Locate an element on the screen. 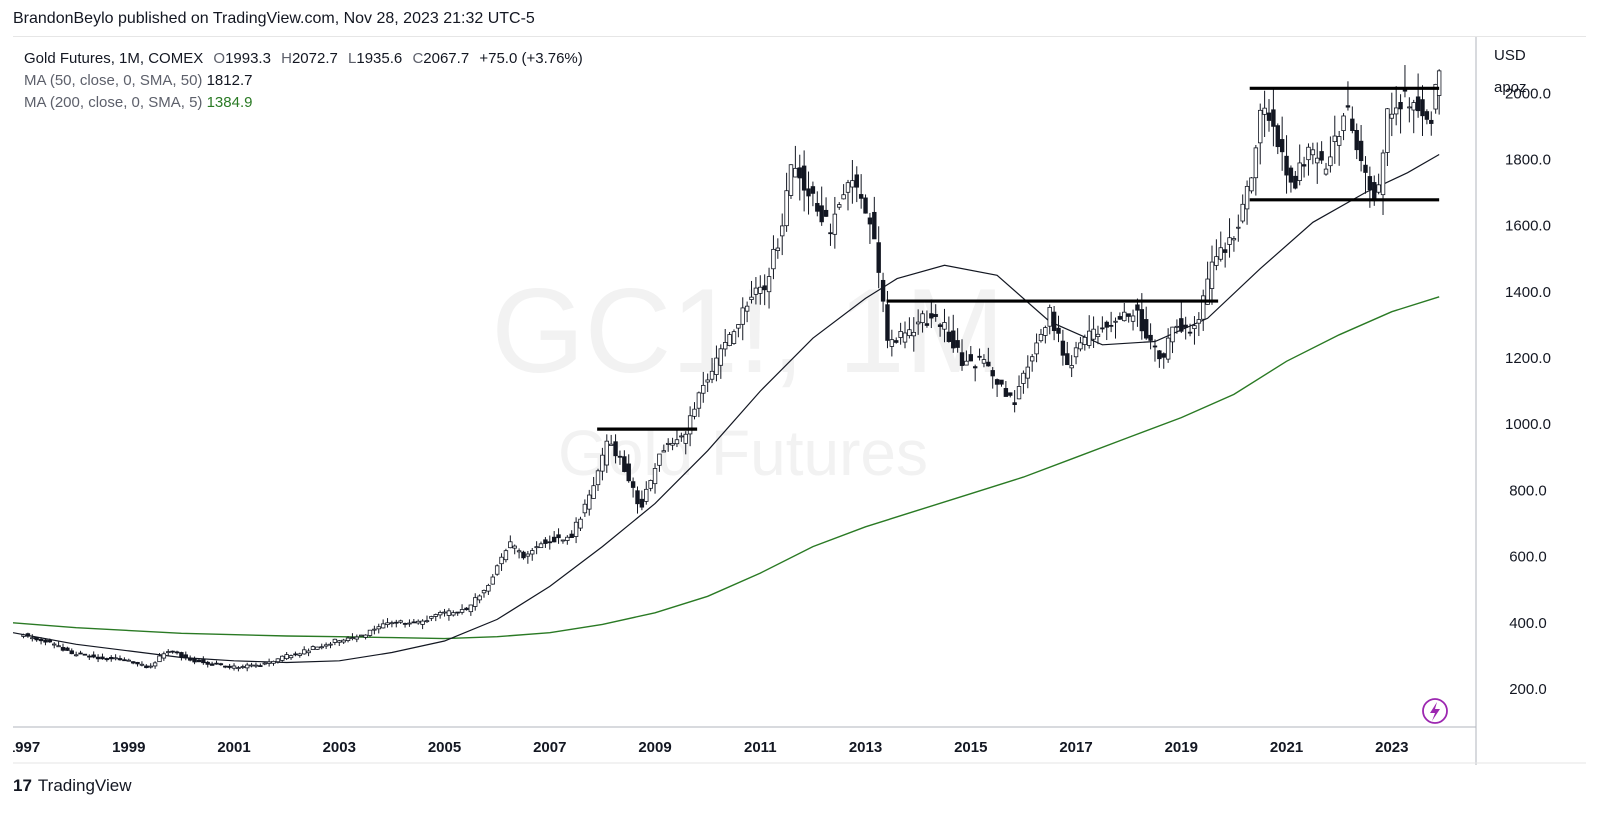 The image size is (1600, 826). price-tick-label: 2000.0 is located at coordinates (1528, 93).